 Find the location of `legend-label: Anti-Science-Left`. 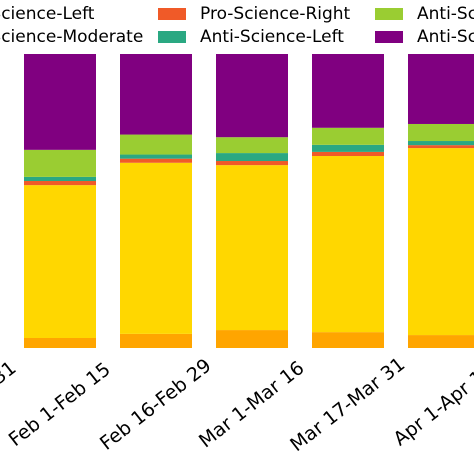

legend-label: Anti-Science-Left is located at coordinates (272, 37).